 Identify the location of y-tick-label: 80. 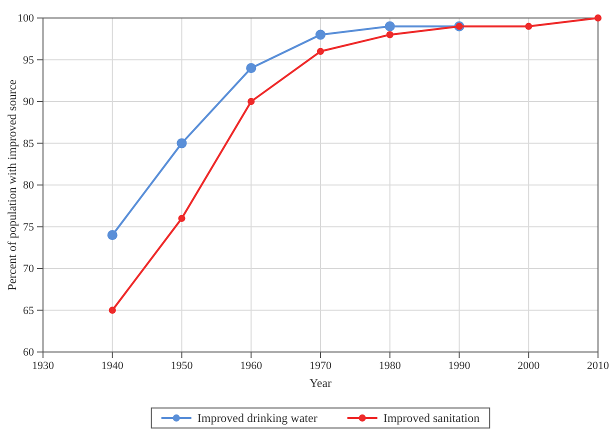
(28, 186).